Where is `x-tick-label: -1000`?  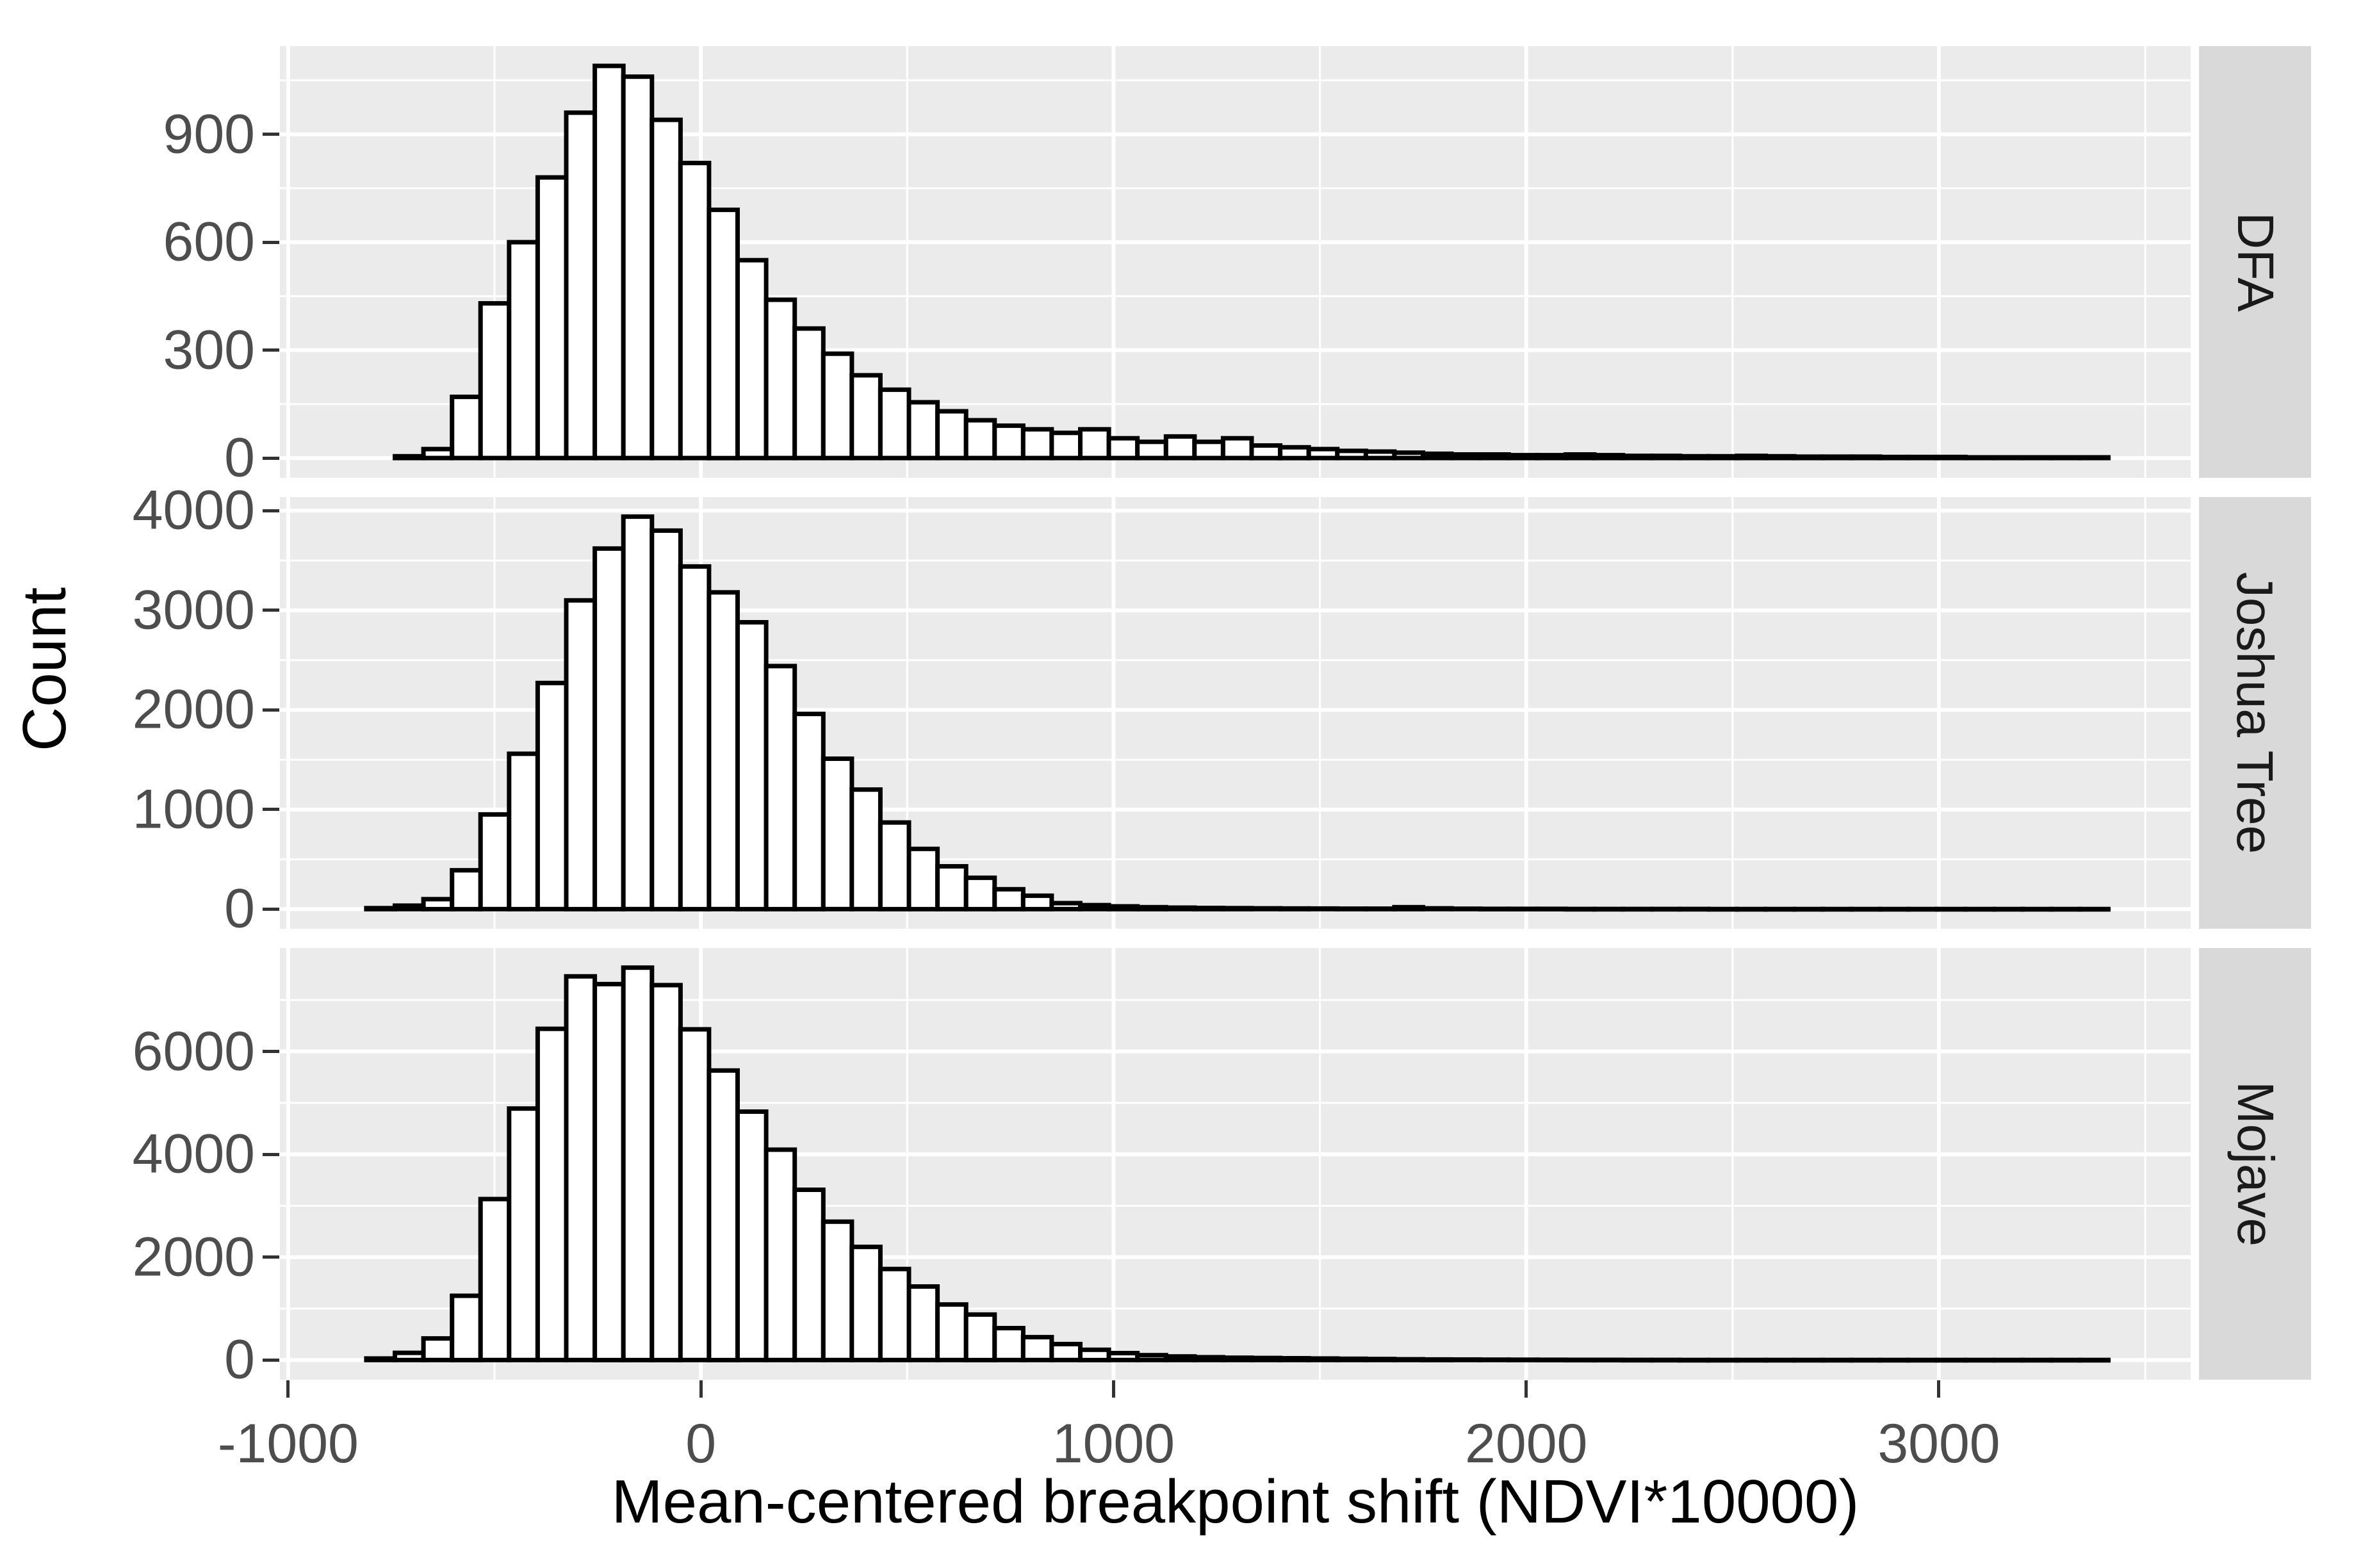 x-tick-label: -1000 is located at coordinates (288, 1443).